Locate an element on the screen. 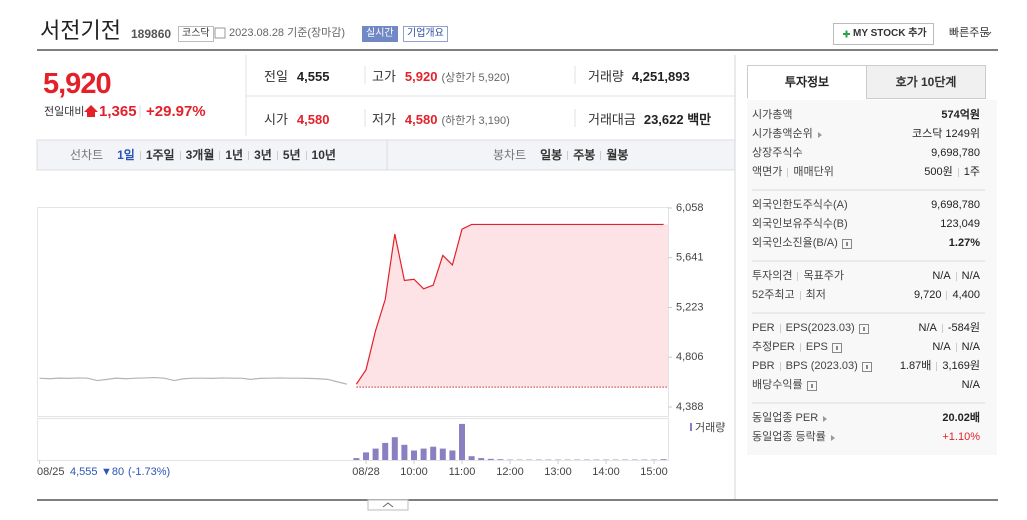  info-value-text: 4,400 is located at coordinates (966, 295).